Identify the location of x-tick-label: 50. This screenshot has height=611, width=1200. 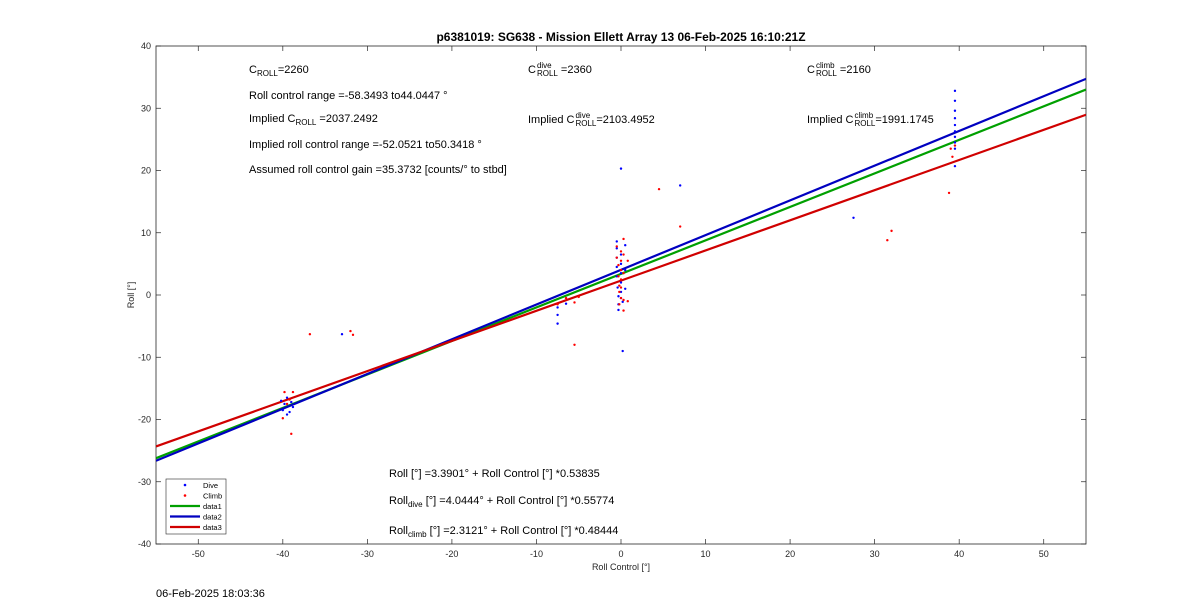
(1044, 554).